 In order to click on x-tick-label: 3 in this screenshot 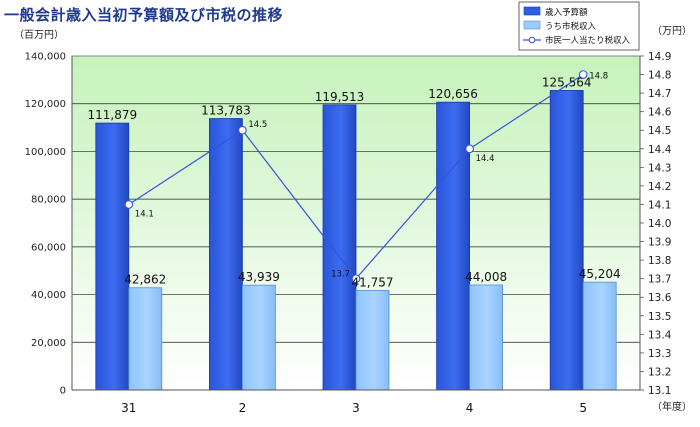, I will do `click(356, 408)`.